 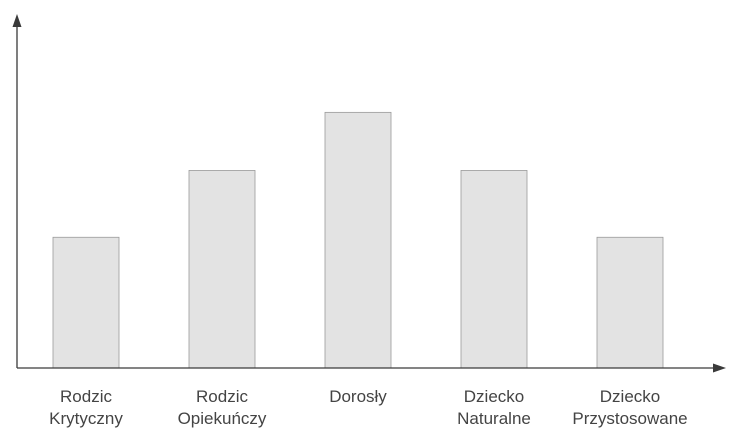 I want to click on x-tick-label-line: Naturalne, so click(x=494, y=418).